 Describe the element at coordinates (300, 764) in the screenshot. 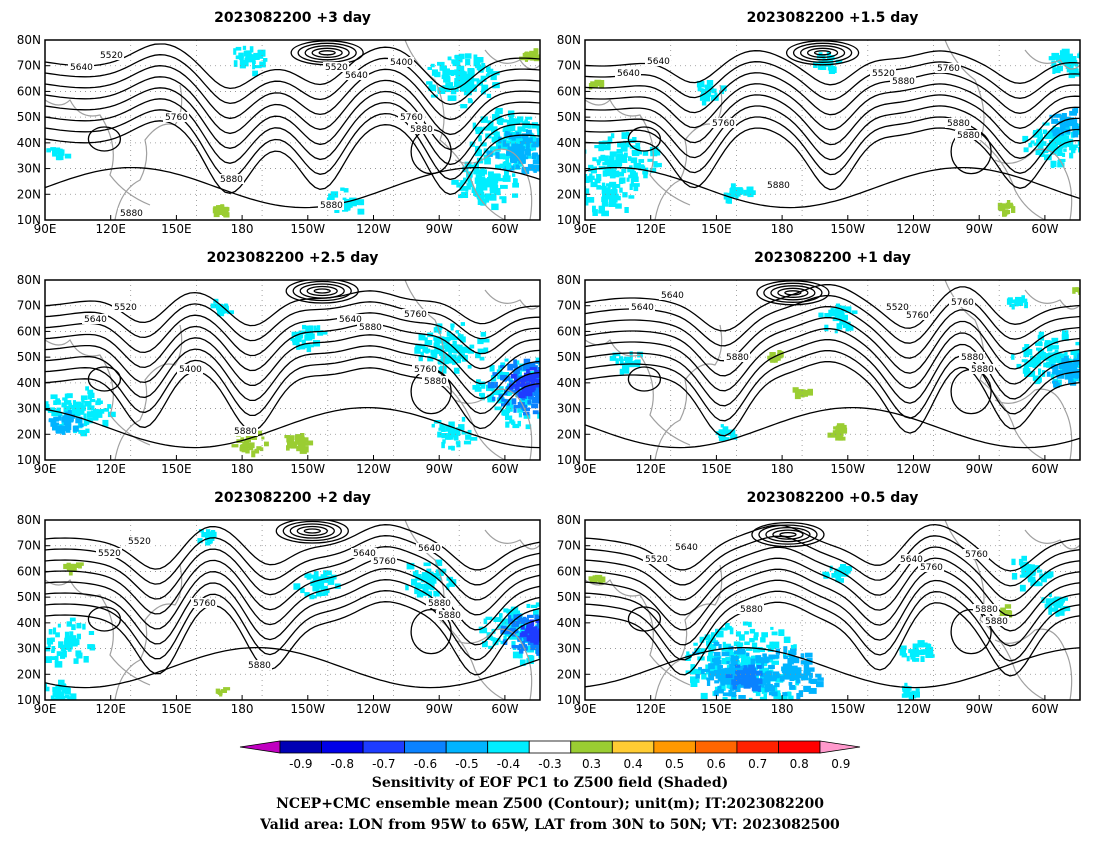

I see `colorbar-tick-label: -0.9` at that location.